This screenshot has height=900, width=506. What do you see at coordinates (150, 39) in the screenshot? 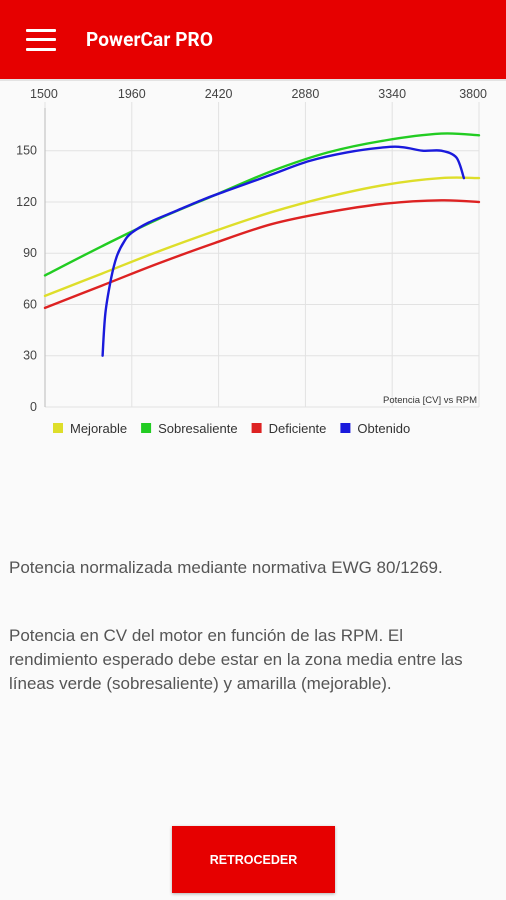
I see `app-title: PowerCar PRO` at bounding box center [150, 39].